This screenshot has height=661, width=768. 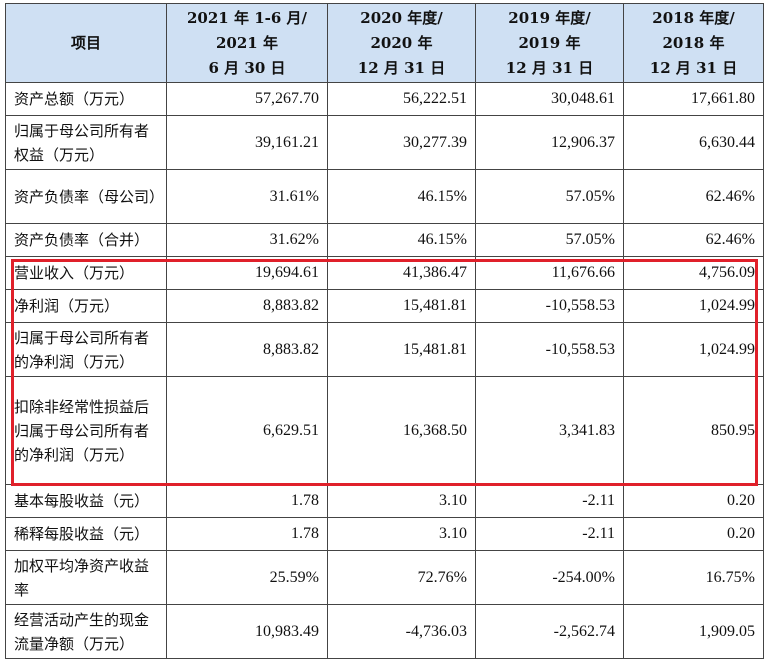 I want to click on table-row: 加权平均净资产收益率 25.59% 72.76% -254.00% 16.75%, so click(x=384, y=577).